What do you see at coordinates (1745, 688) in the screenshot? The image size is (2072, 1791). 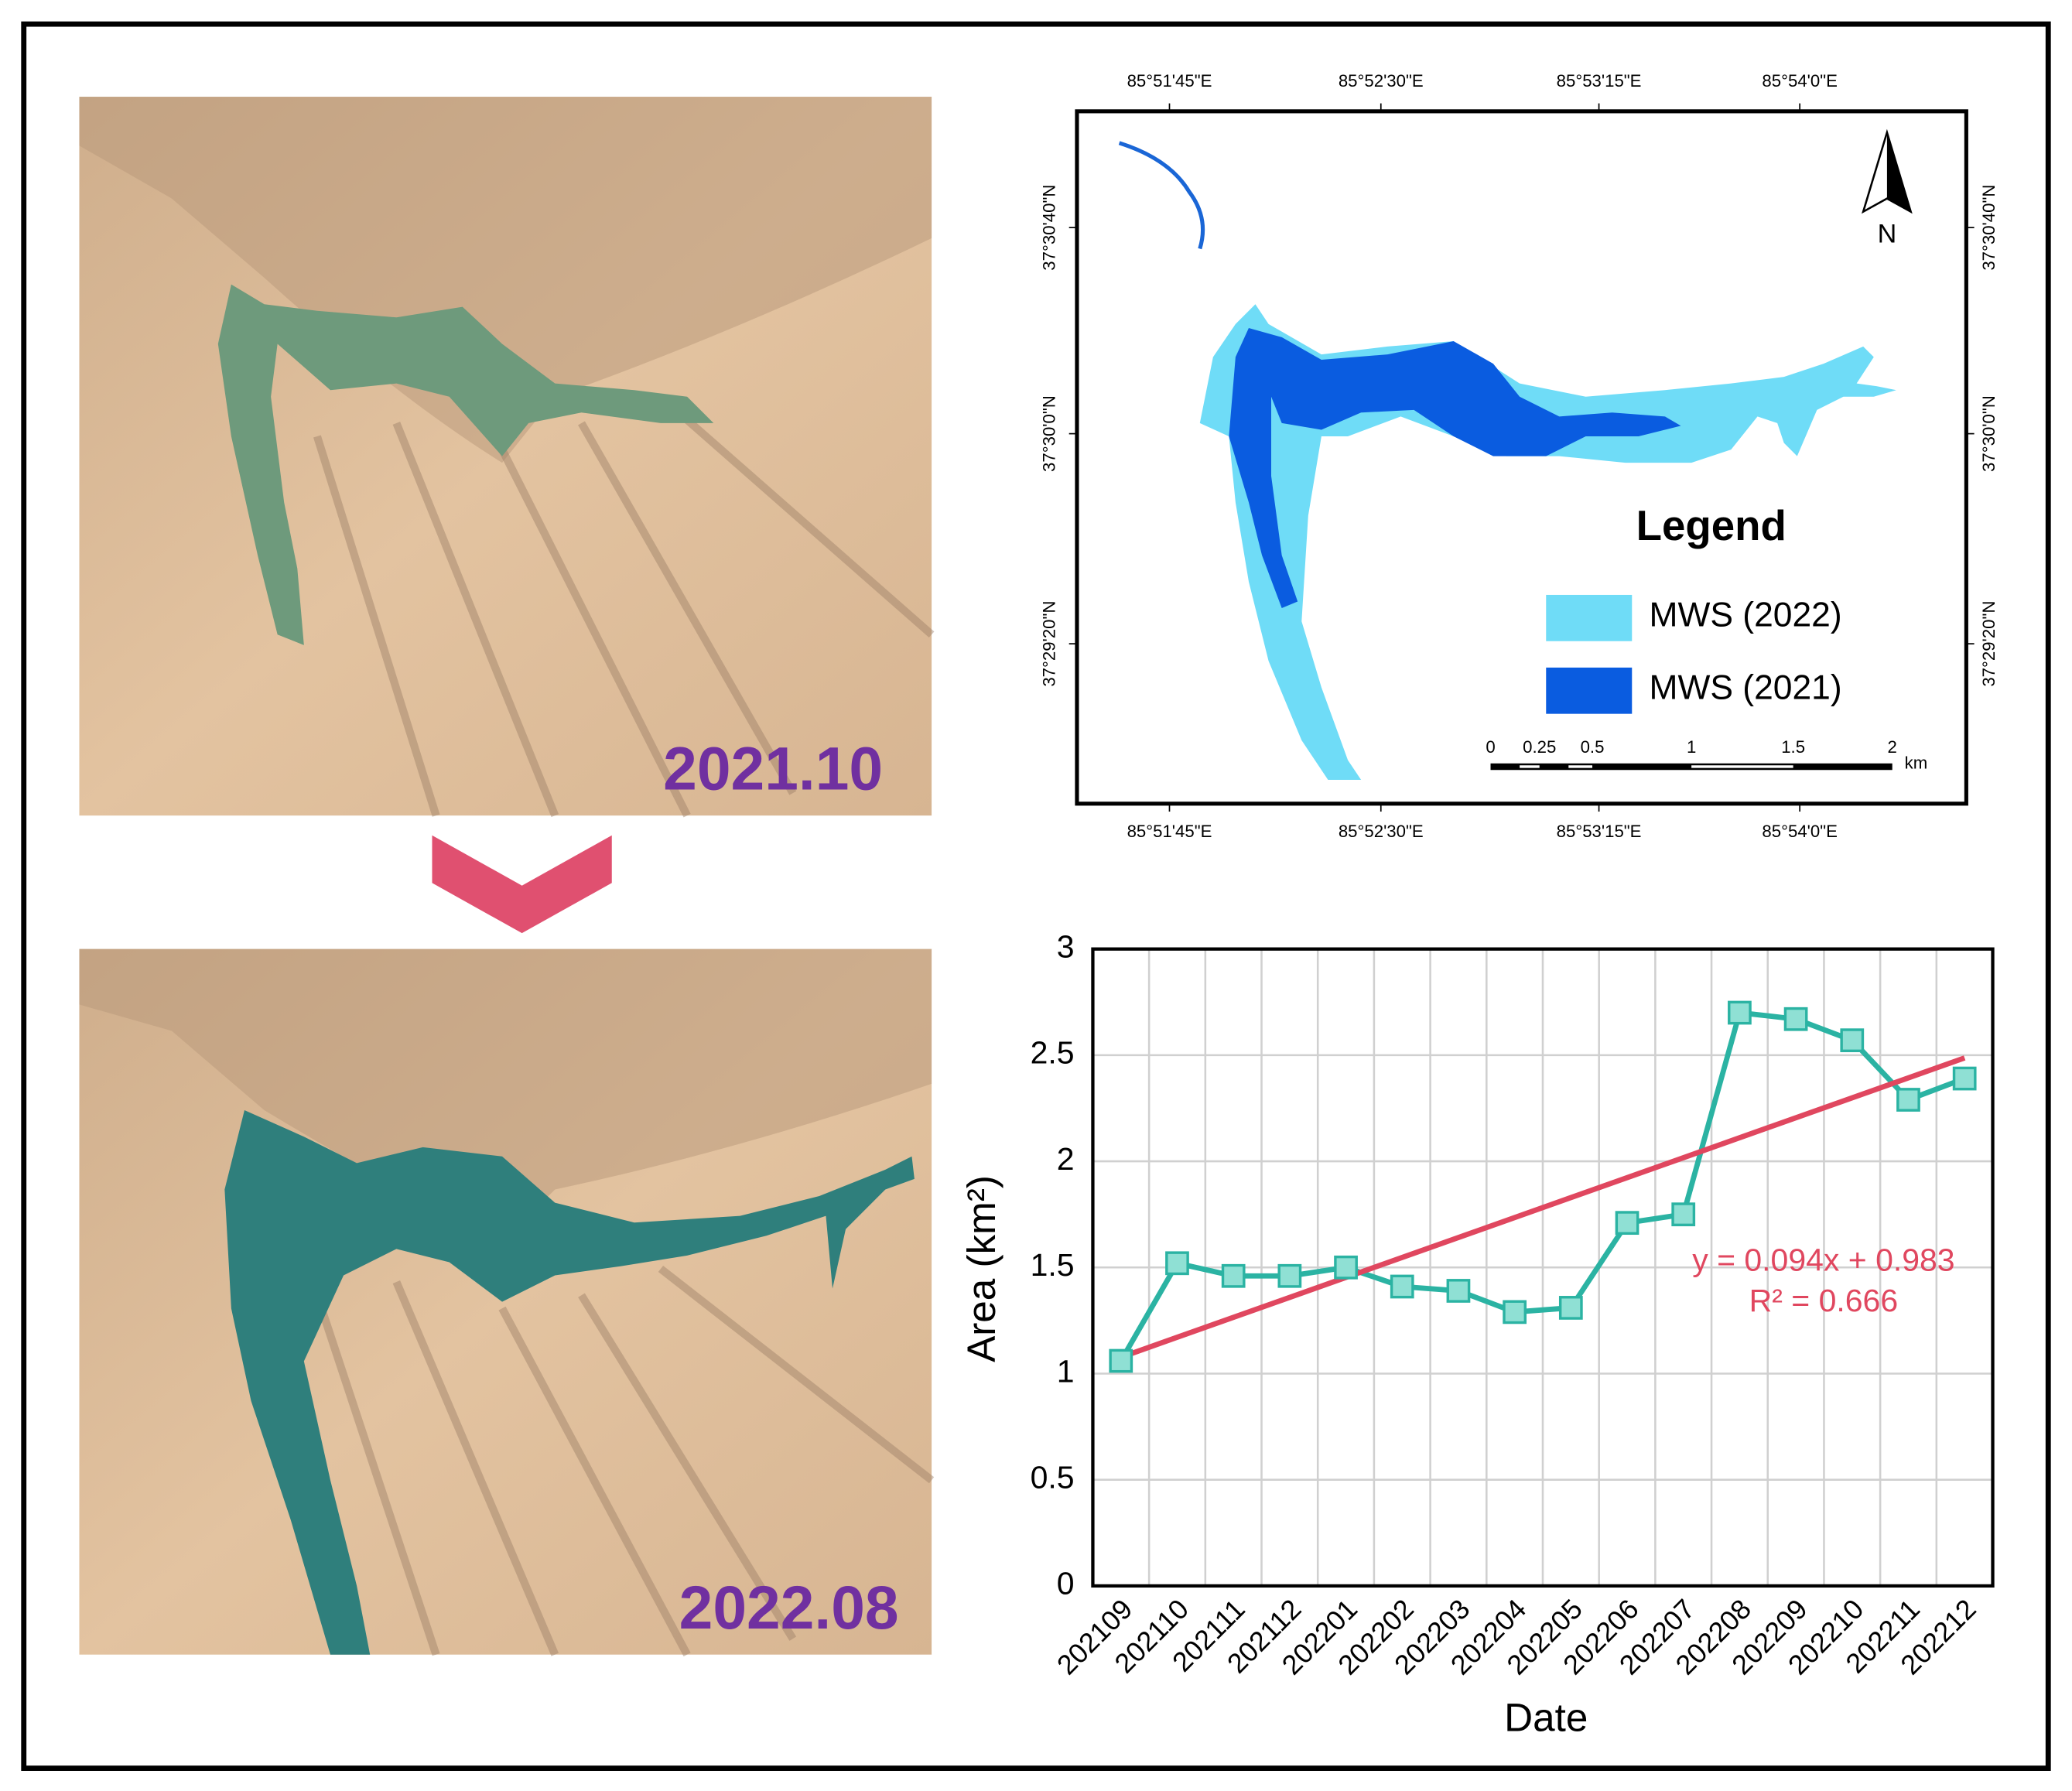 I see `legend-label: MWS (2021)` at bounding box center [1745, 688].